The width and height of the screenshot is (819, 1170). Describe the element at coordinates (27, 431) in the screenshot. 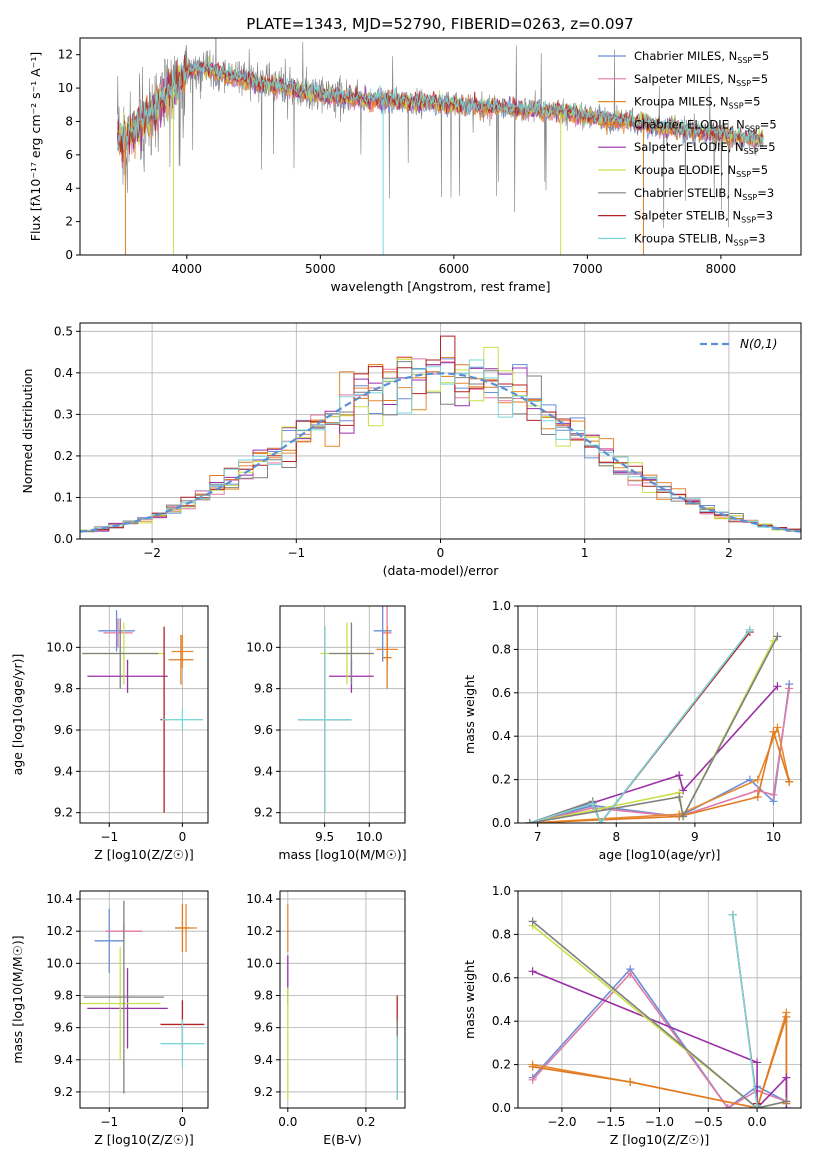

I see `y-axis-label: Normed distribution` at that location.